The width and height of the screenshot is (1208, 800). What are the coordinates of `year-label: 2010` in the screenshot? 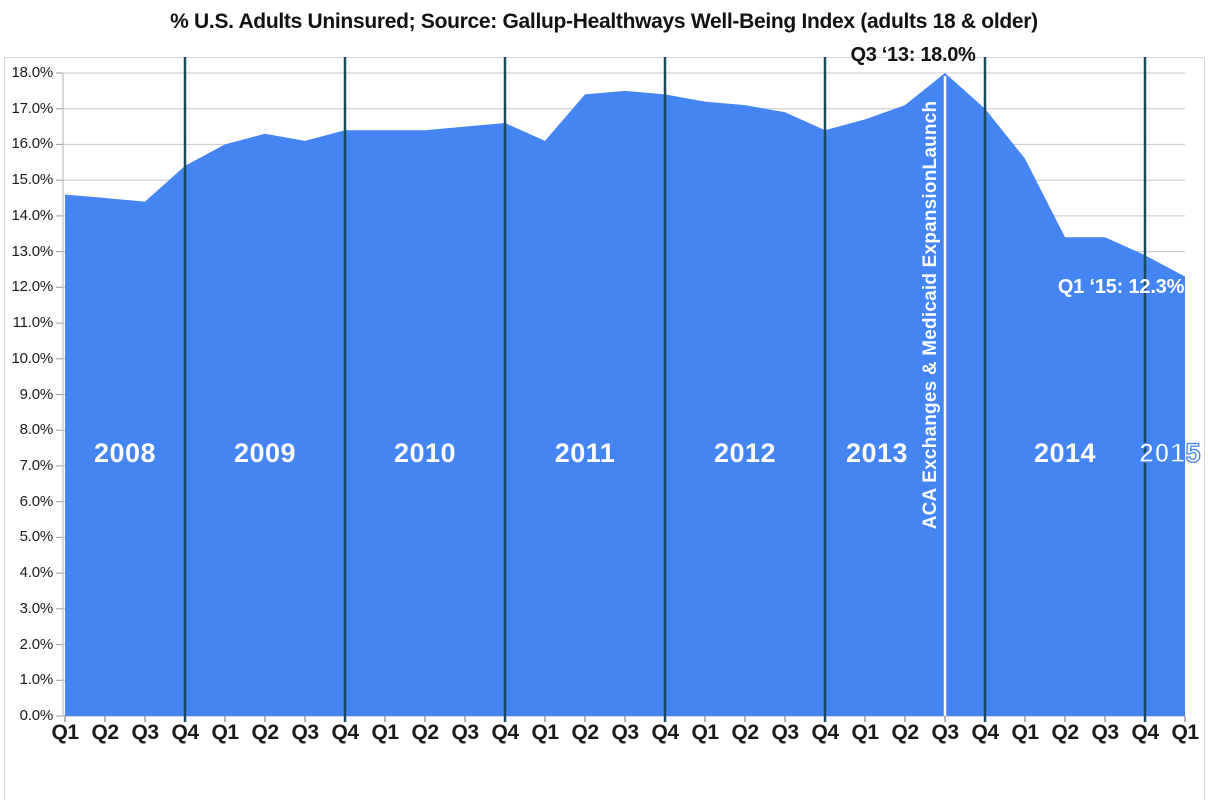 It's located at (425, 453).